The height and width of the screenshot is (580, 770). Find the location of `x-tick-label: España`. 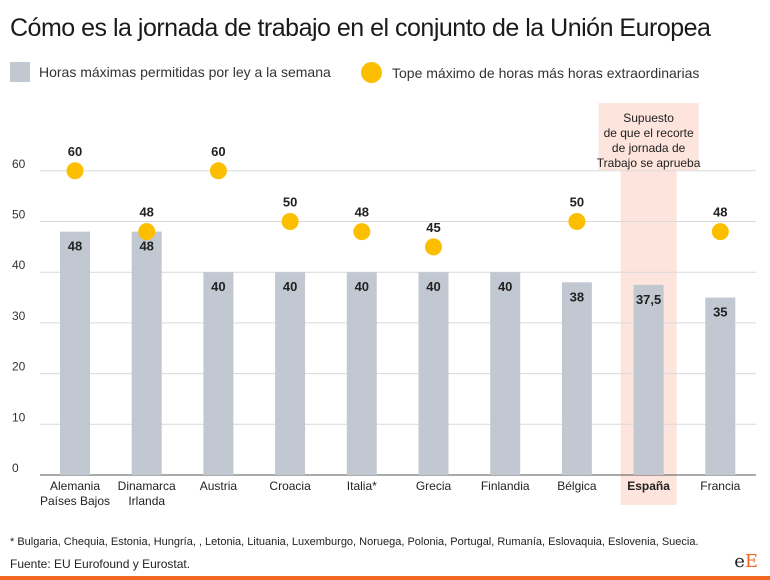

x-tick-label: España is located at coordinates (648, 486).